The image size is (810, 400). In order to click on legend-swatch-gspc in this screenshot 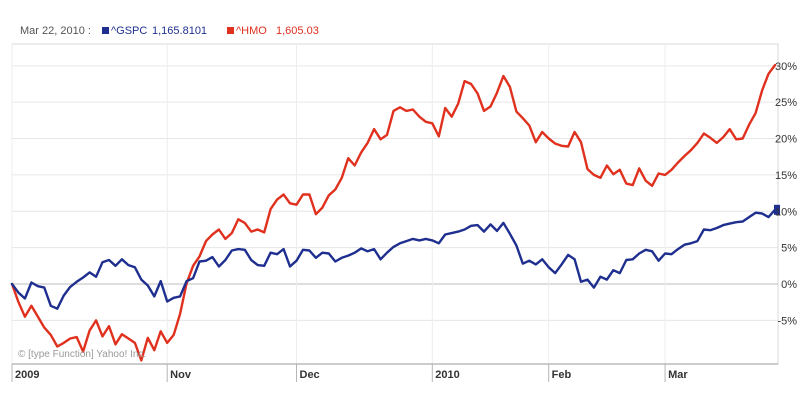, I will do `click(105, 30)`.